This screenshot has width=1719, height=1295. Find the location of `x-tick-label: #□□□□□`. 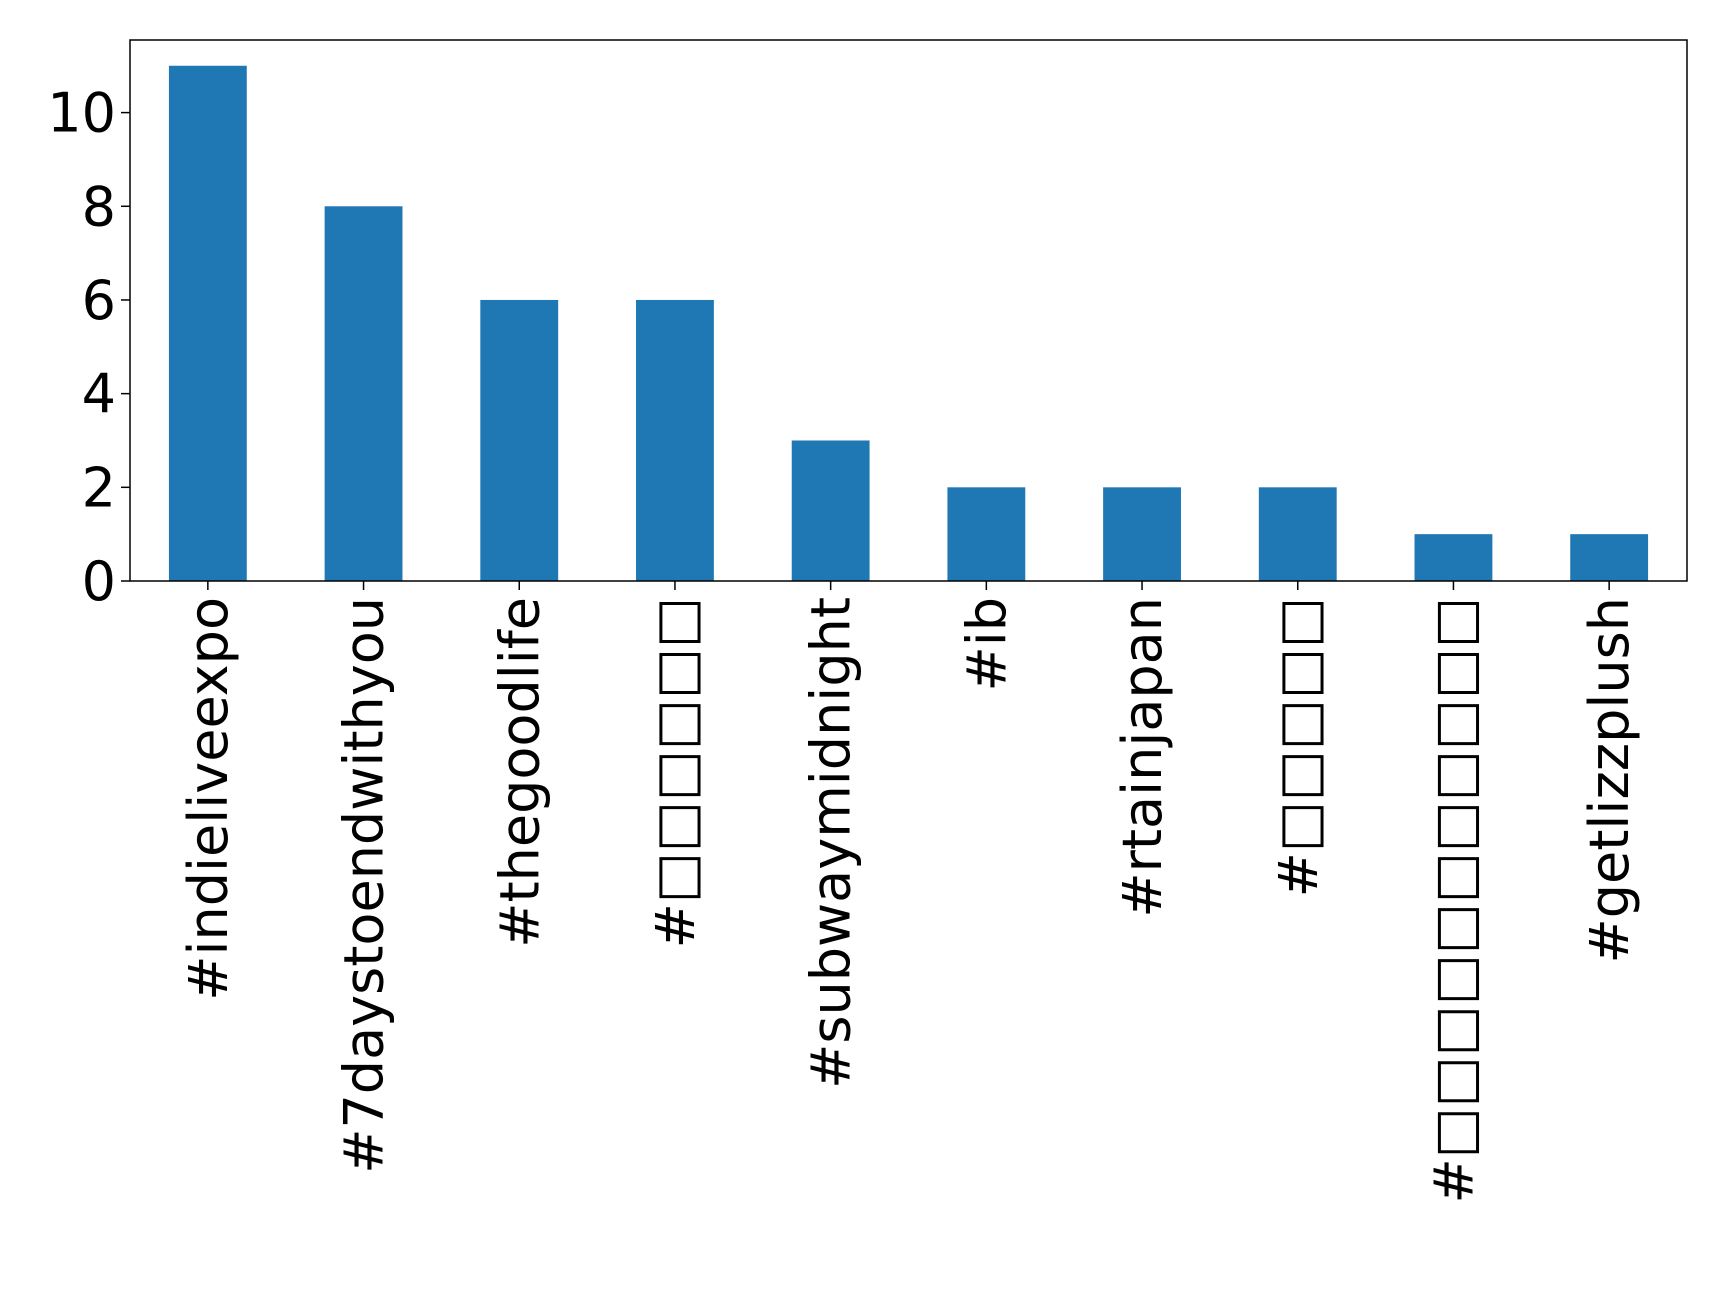

x-tick-label: #□□□□□ is located at coordinates (1298, 747).